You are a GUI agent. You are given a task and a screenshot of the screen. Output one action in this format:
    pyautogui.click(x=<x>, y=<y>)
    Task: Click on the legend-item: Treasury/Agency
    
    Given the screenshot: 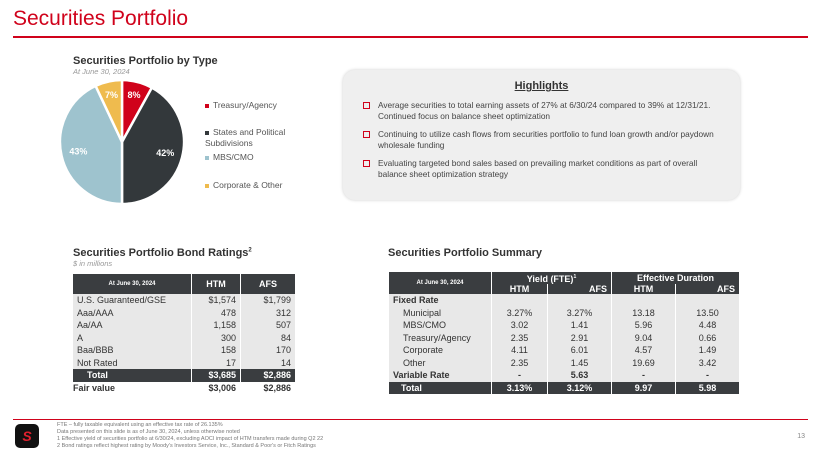 What is the action you would take?
    pyautogui.click(x=250, y=105)
    